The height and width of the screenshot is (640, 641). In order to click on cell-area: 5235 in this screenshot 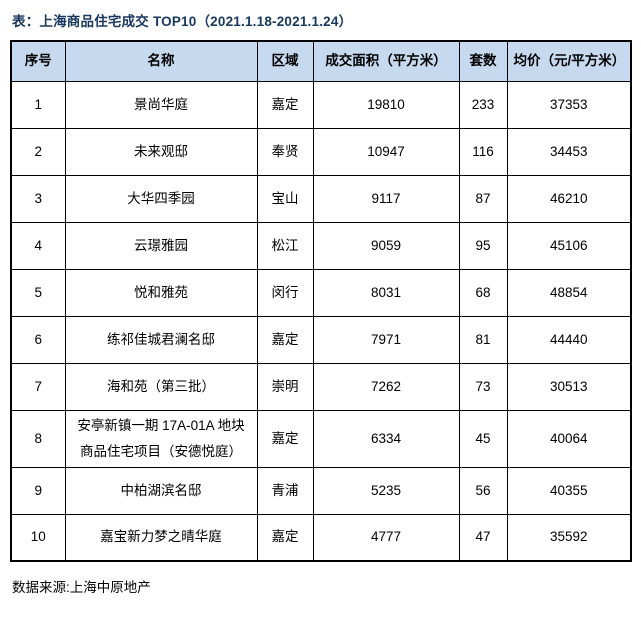, I will do `click(386, 490)`.